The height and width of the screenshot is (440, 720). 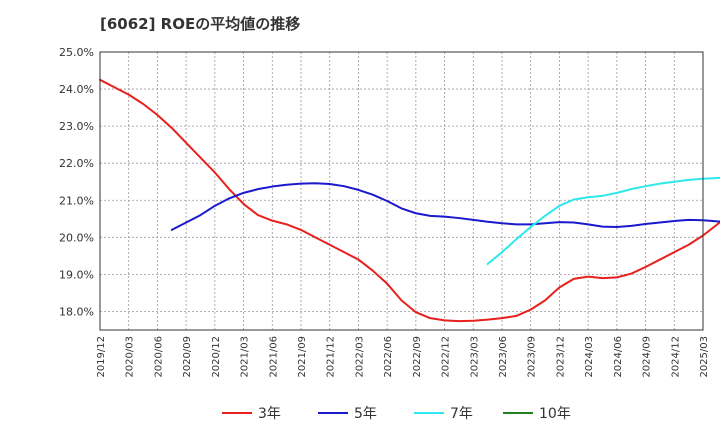 I want to click on y-tick-label: 22.0%, so click(x=76, y=163).